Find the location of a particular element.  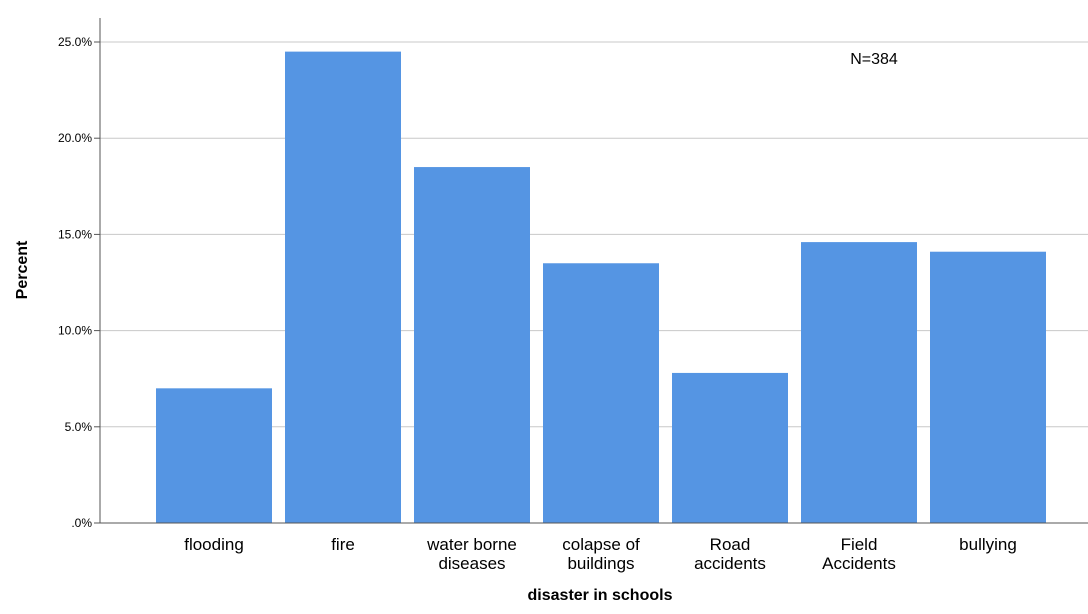

x-tick-label: fire is located at coordinates (343, 544).